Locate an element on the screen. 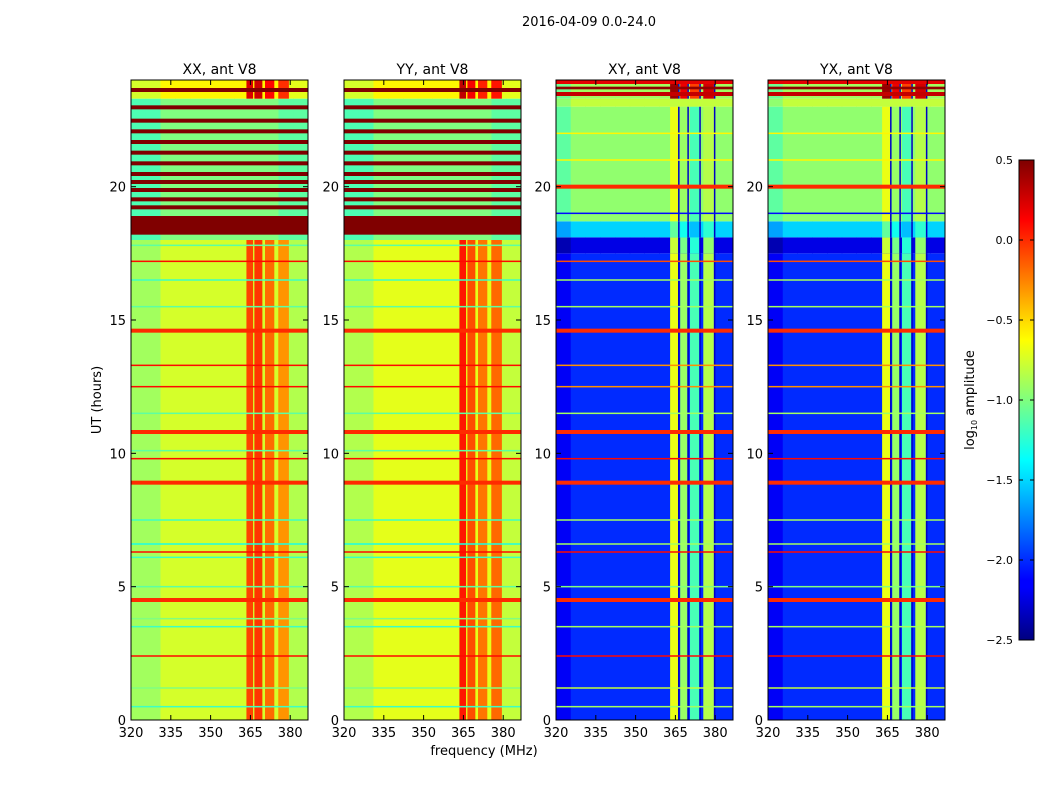  y-tick-label: 5 is located at coordinates (547, 588).